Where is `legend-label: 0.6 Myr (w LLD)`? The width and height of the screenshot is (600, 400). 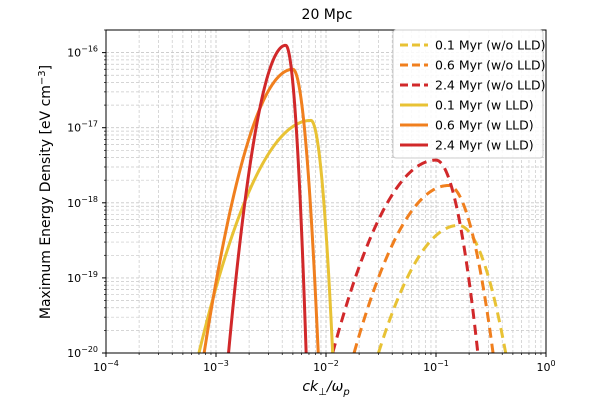
legend-label: 0.6 Myr (w LLD) is located at coordinates (484, 125).